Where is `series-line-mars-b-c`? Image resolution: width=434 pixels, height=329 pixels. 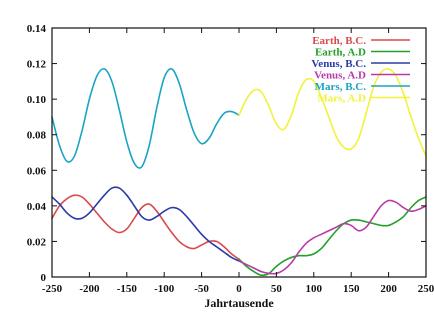 series-line-mars-b-c is located at coordinates (145, 118).